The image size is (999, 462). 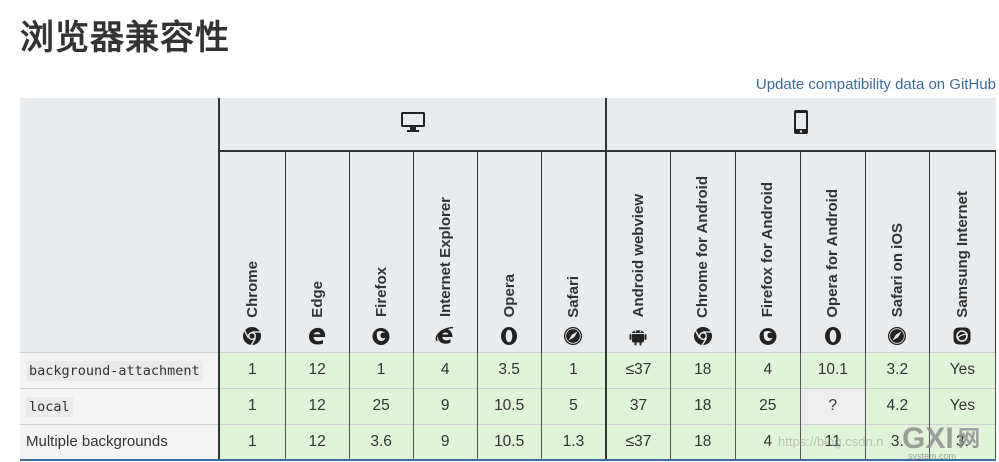 I want to click on support-cell-firefox-for-android: 25, so click(x=768, y=405).